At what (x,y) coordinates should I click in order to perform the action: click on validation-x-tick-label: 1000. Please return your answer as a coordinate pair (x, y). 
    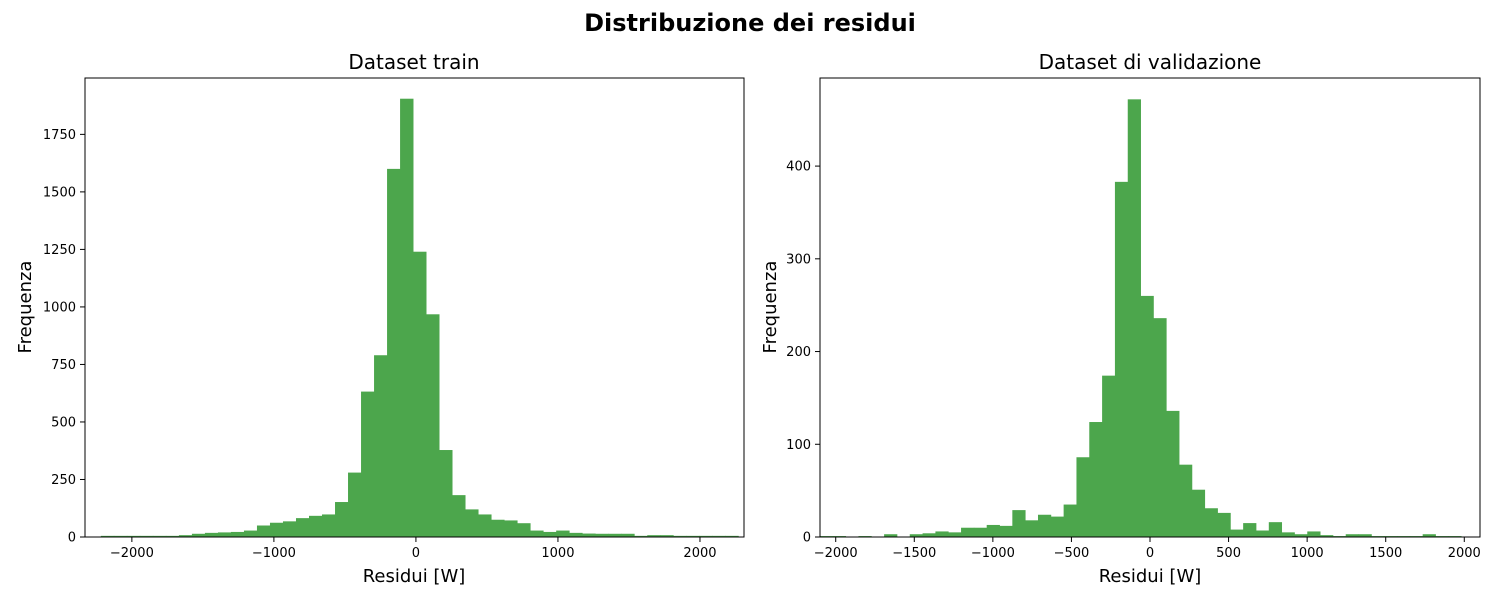
    Looking at the image, I should click on (1307, 553).